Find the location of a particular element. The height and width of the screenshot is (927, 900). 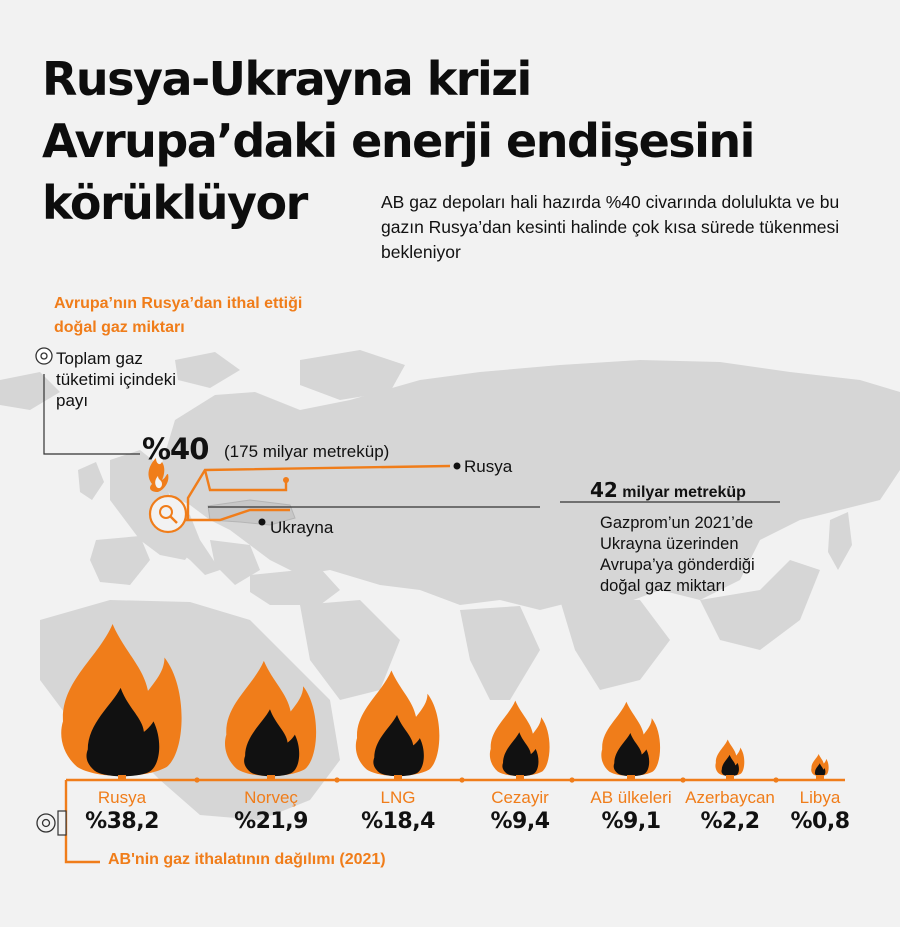

supplier-share: %38,2 is located at coordinates (122, 821).